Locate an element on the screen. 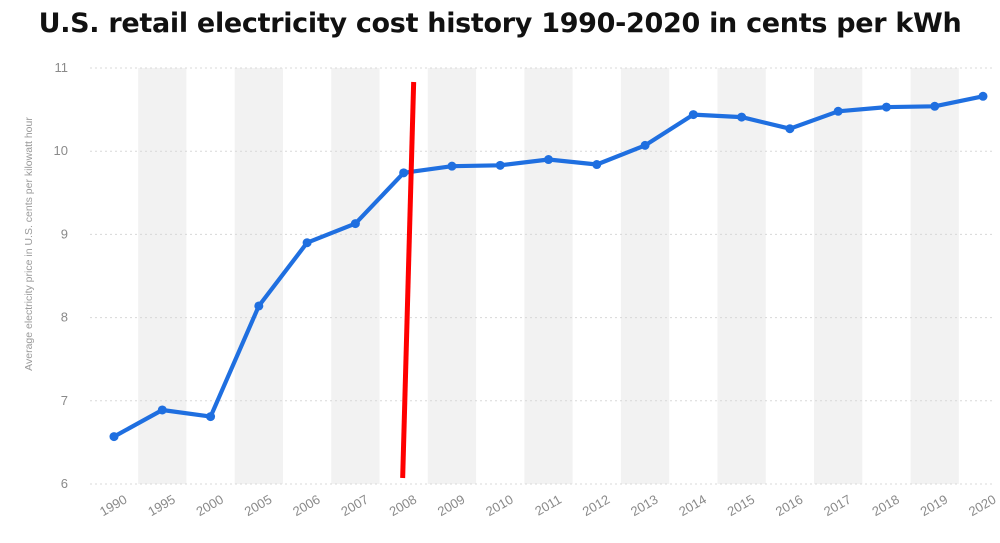  x-tick-label: 1995 is located at coordinates (161, 505).